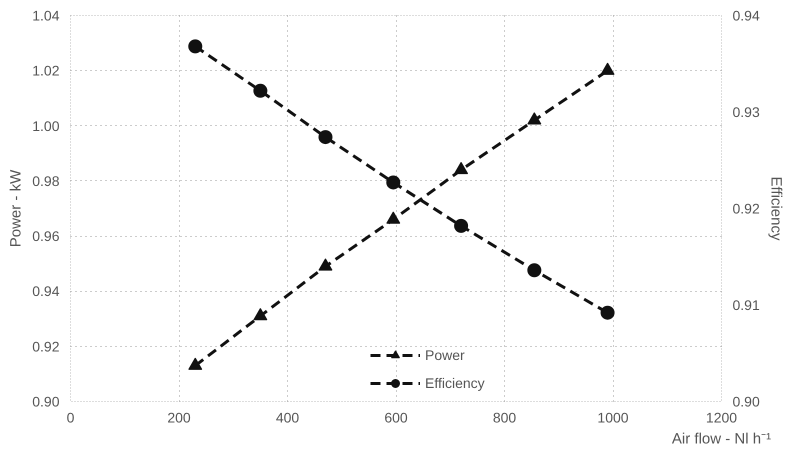 The height and width of the screenshot is (450, 787). What do you see at coordinates (46, 16) in the screenshot?
I see `y-tick-label: 1.04` at bounding box center [46, 16].